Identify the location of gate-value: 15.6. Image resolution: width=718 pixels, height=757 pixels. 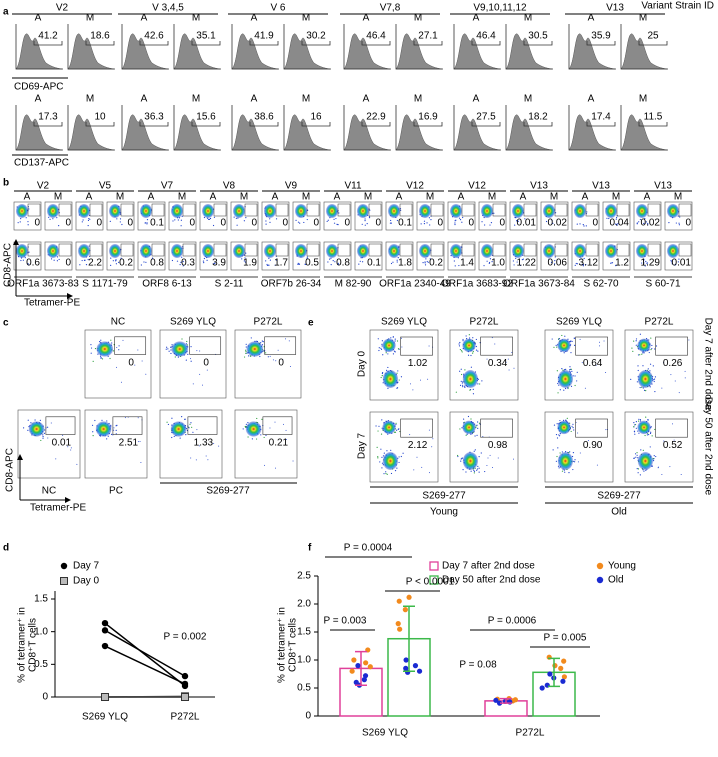
(206, 117).